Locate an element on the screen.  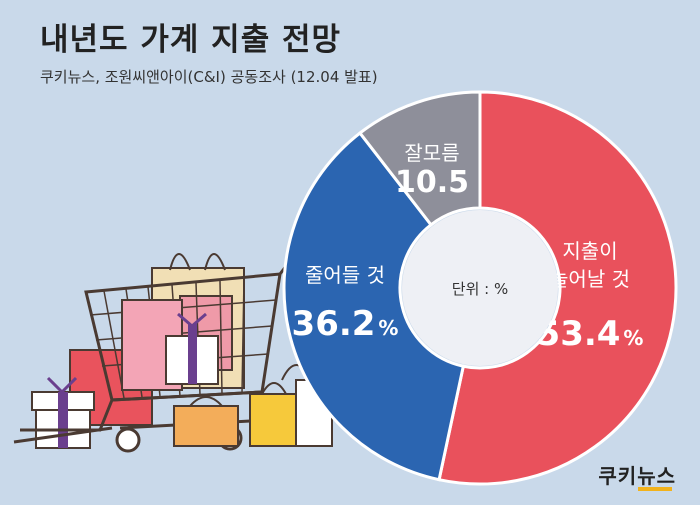
brand-underline is located at coordinates (655, 489).